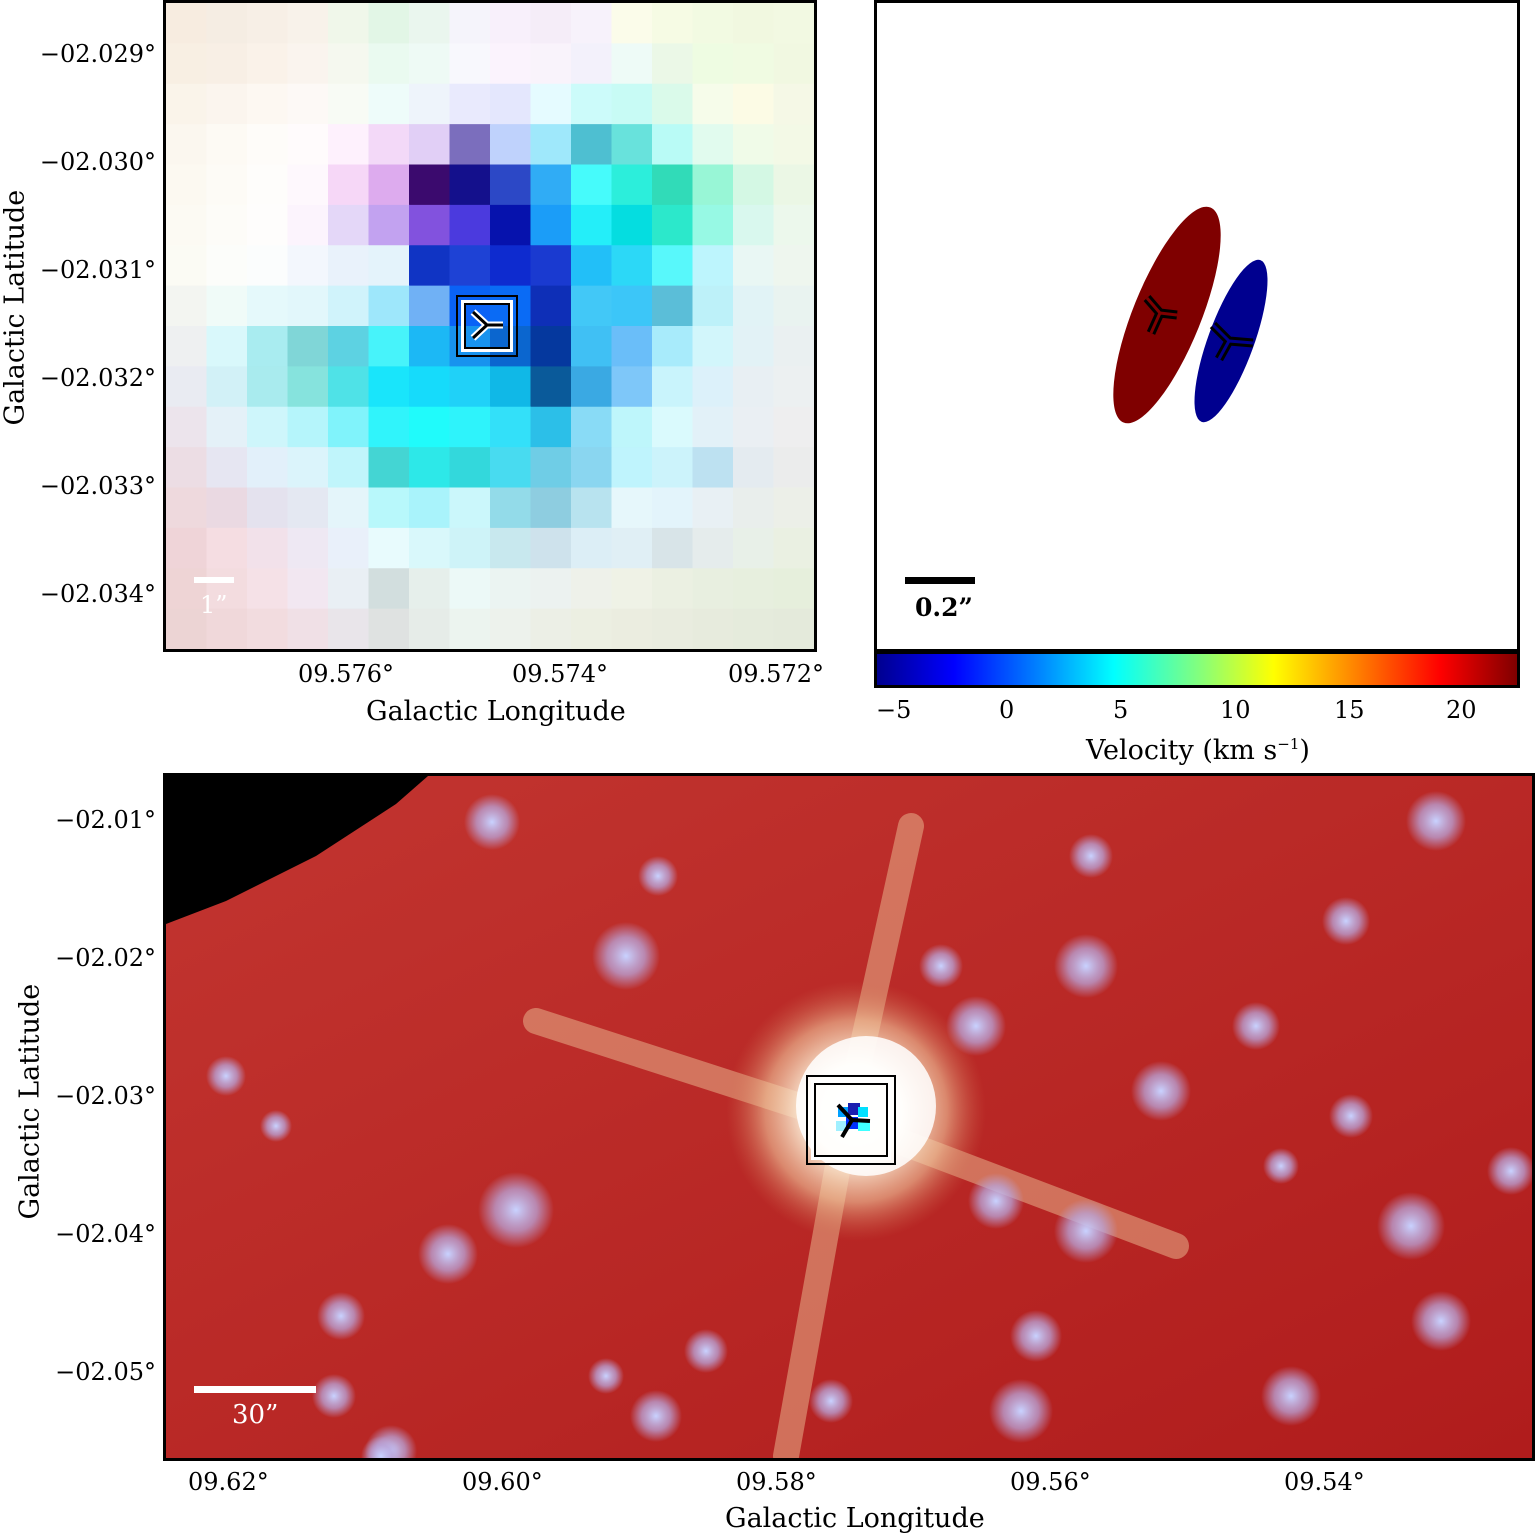 This screenshot has height=1538, width=1536. I want to click on inset-box, so click(851, 1120).